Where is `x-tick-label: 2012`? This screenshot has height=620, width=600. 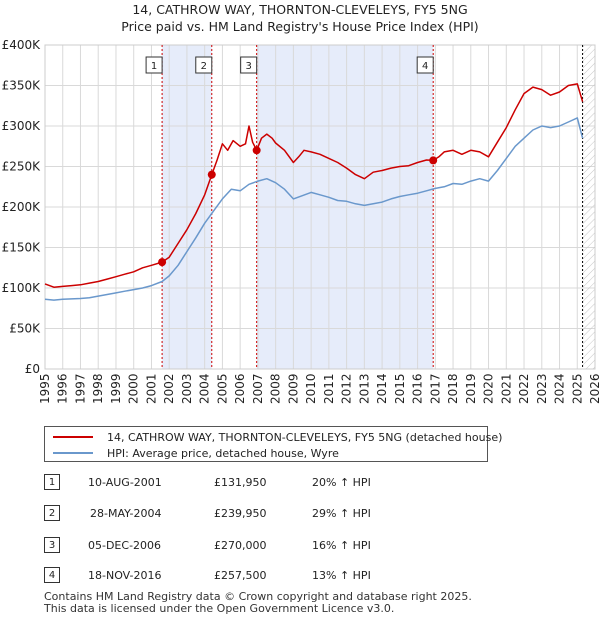 x-tick-label: 2012 is located at coordinates (347, 388).